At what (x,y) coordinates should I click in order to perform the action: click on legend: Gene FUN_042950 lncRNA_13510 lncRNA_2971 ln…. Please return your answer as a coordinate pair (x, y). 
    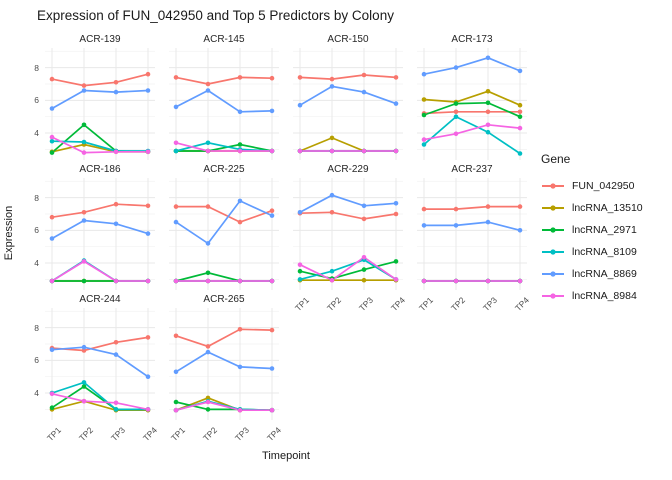
    Looking at the image, I should click on (592, 229).